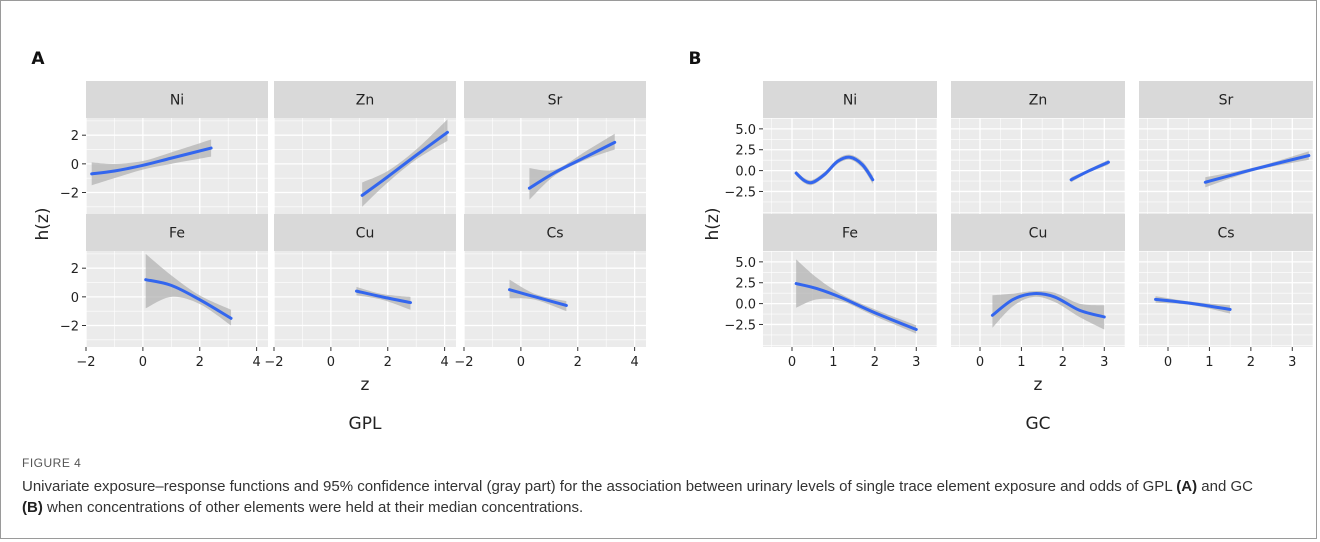 The width and height of the screenshot is (1320, 542). Describe the element at coordinates (365, 424) in the screenshot. I see `group-label: GPL` at that location.